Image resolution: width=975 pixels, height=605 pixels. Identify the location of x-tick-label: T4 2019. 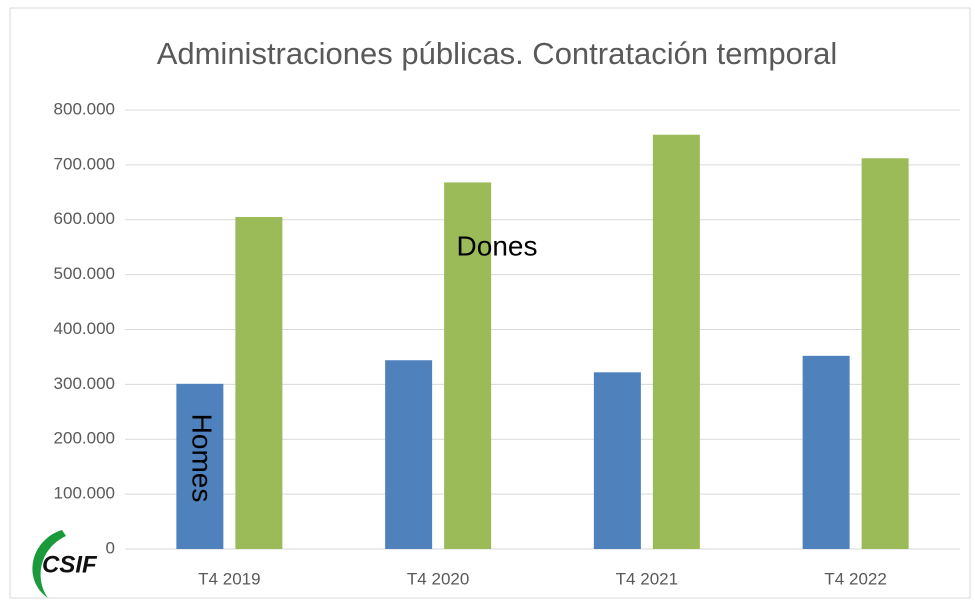
(229, 578).